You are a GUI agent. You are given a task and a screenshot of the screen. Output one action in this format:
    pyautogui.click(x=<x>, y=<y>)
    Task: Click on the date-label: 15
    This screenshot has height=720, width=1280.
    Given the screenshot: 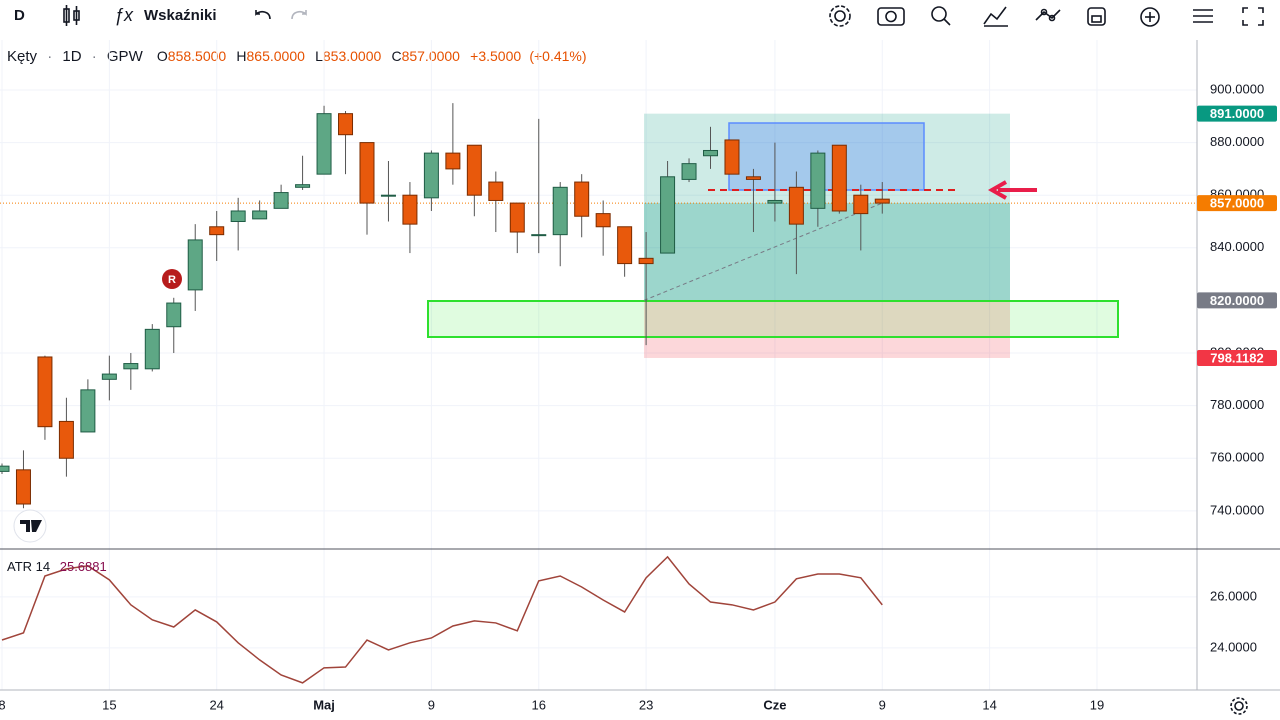 What is the action you would take?
    pyautogui.click(x=109, y=704)
    